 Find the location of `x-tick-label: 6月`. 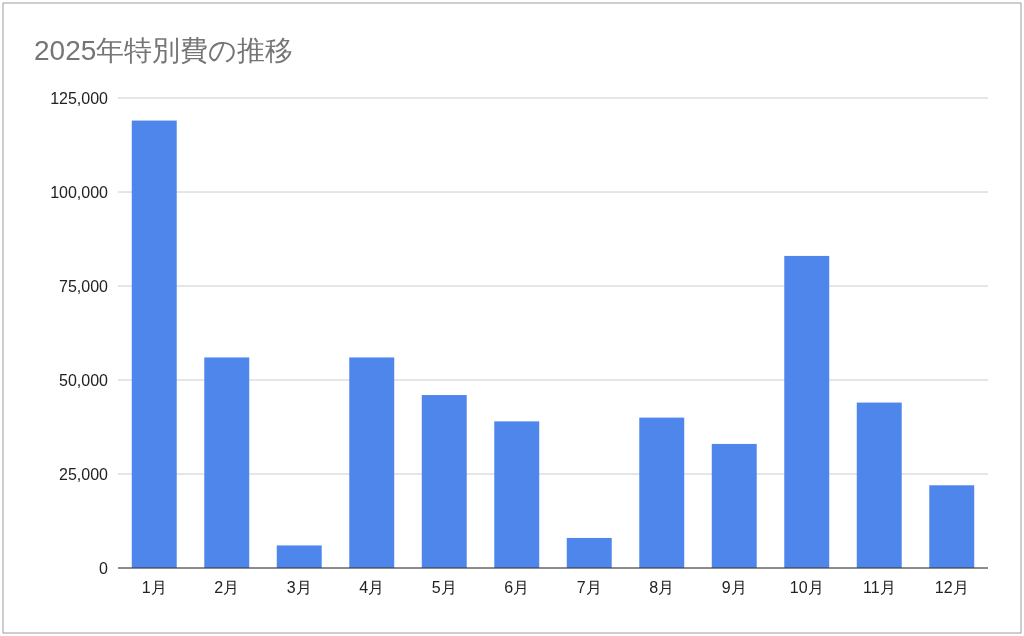

x-tick-label: 6月 is located at coordinates (517, 587).